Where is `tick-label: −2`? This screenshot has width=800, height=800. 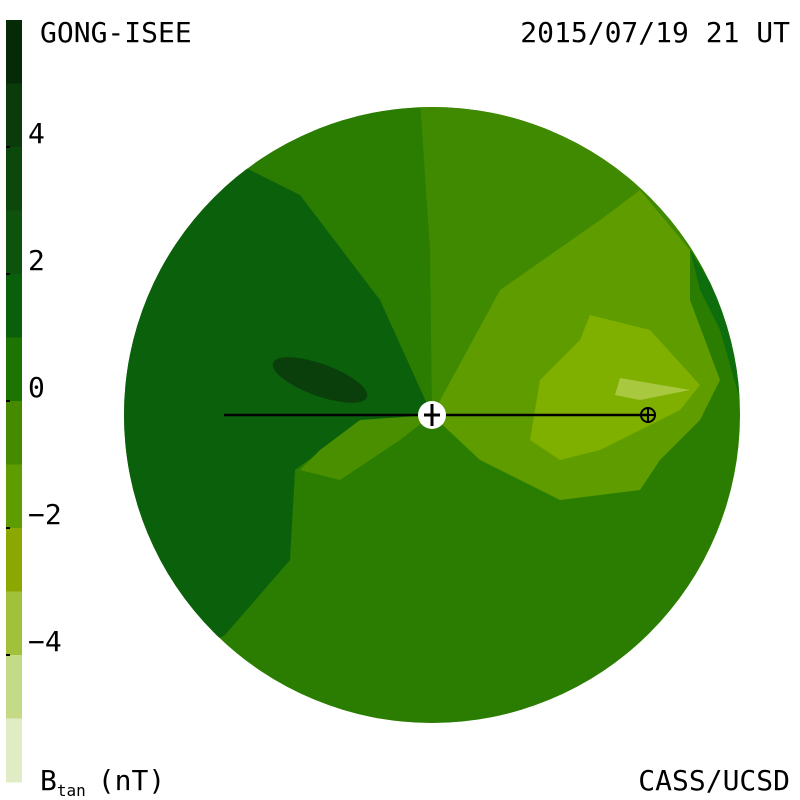 tick-label: −2 is located at coordinates (45, 514).